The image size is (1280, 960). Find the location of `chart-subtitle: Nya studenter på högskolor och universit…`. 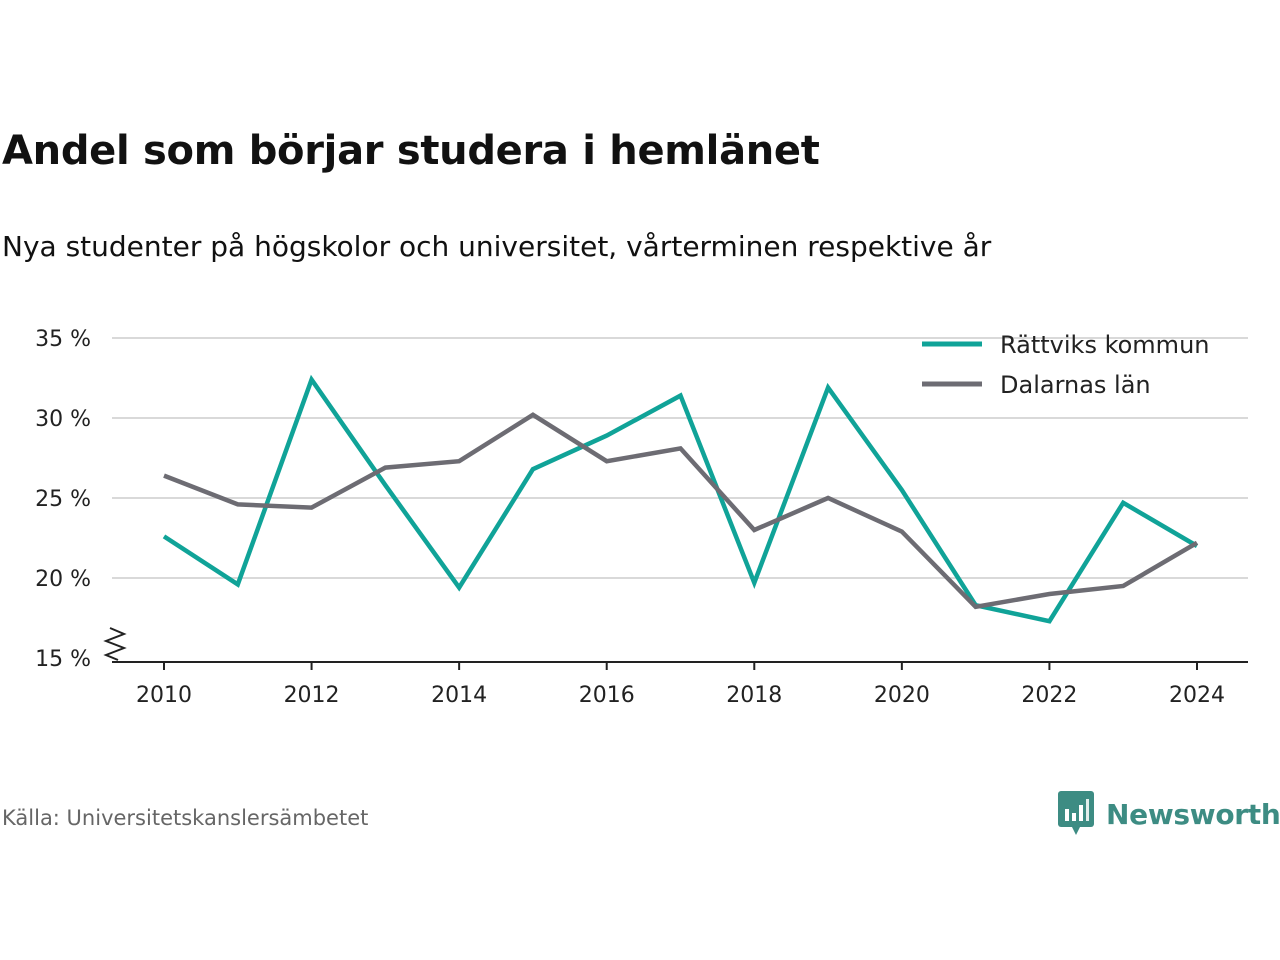

chart-subtitle: Nya studenter på högskolor och universit… is located at coordinates (497, 246).